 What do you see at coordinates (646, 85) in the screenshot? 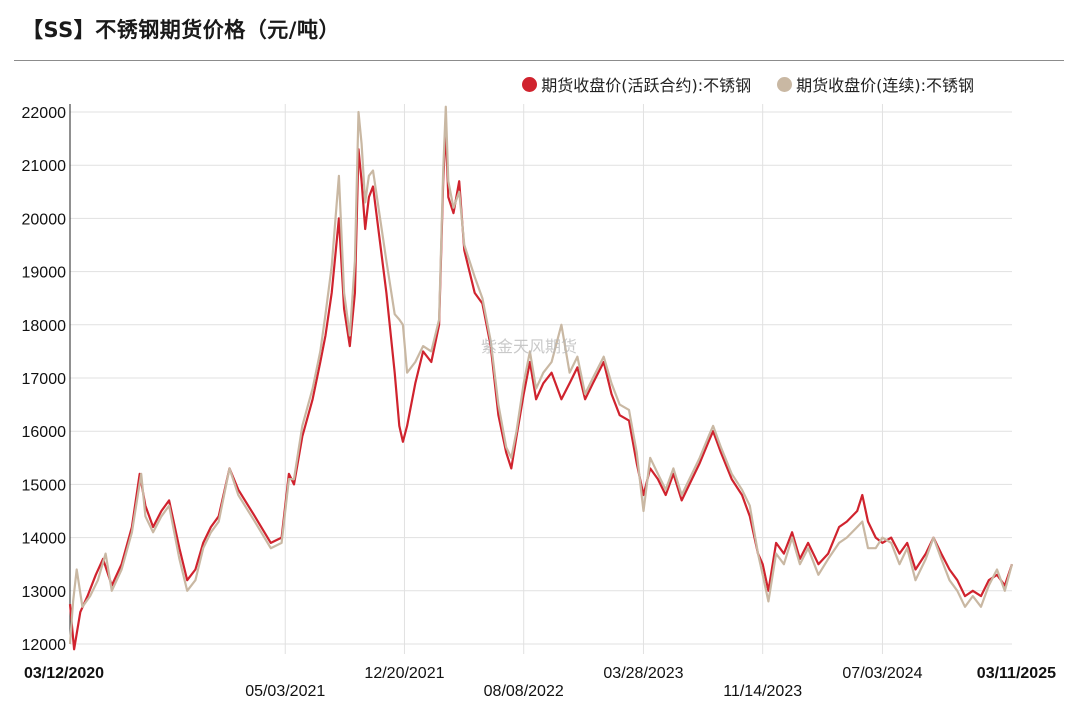
I see `legend-label-active-contract: 期货收盘价(活跃合约):不锈钢` at bounding box center [646, 85].